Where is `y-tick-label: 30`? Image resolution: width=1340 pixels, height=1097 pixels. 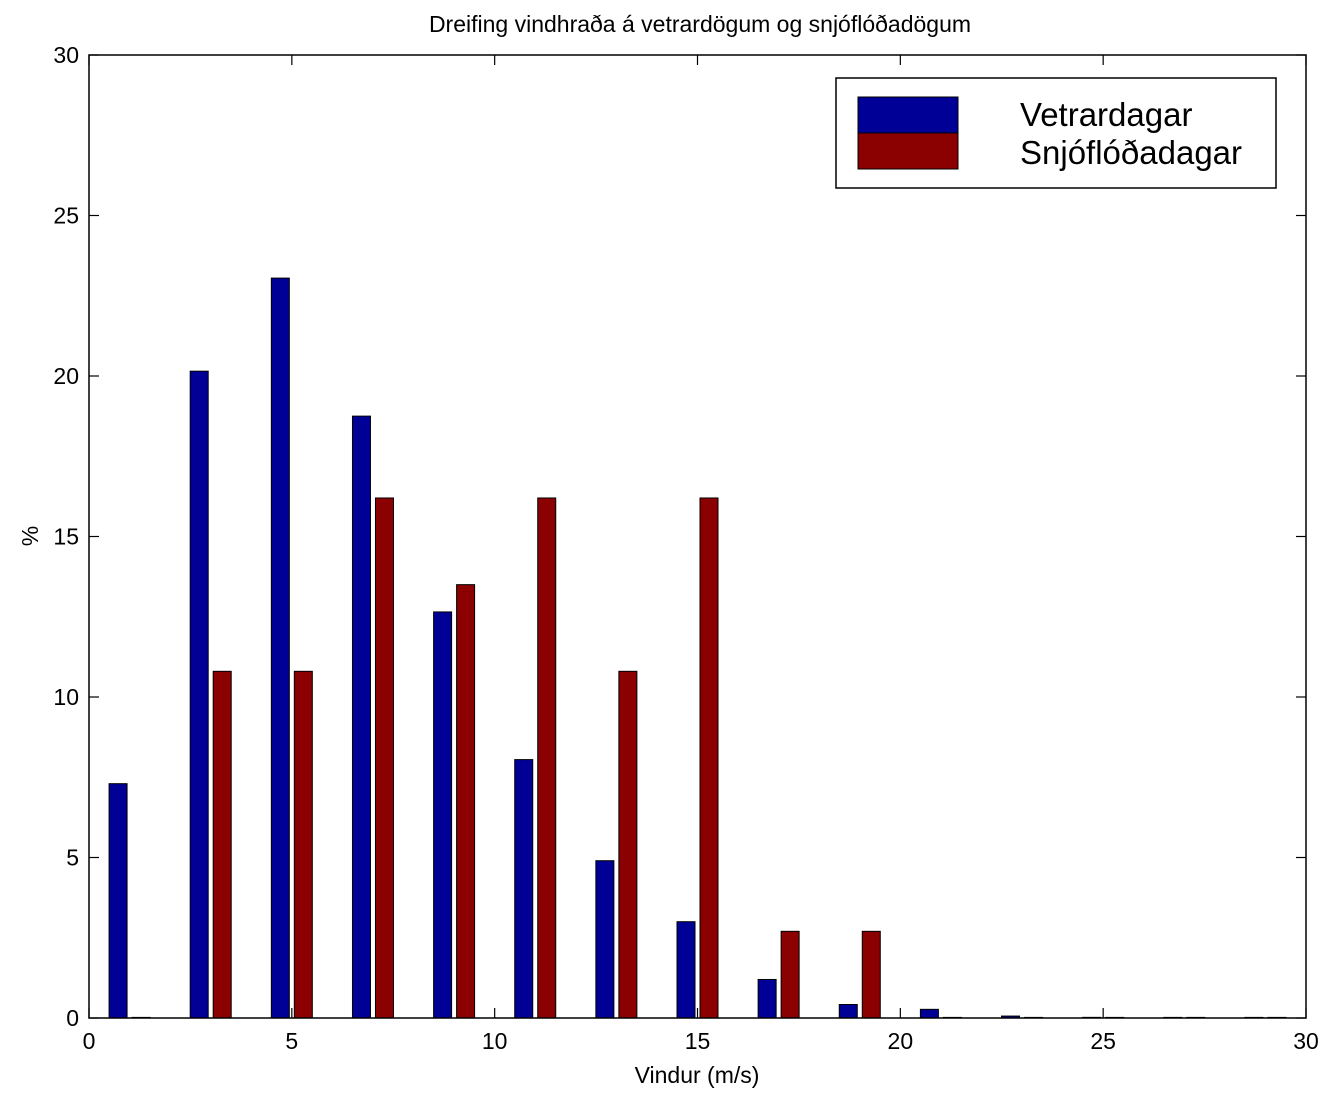 y-tick-label: 30 is located at coordinates (66, 55).